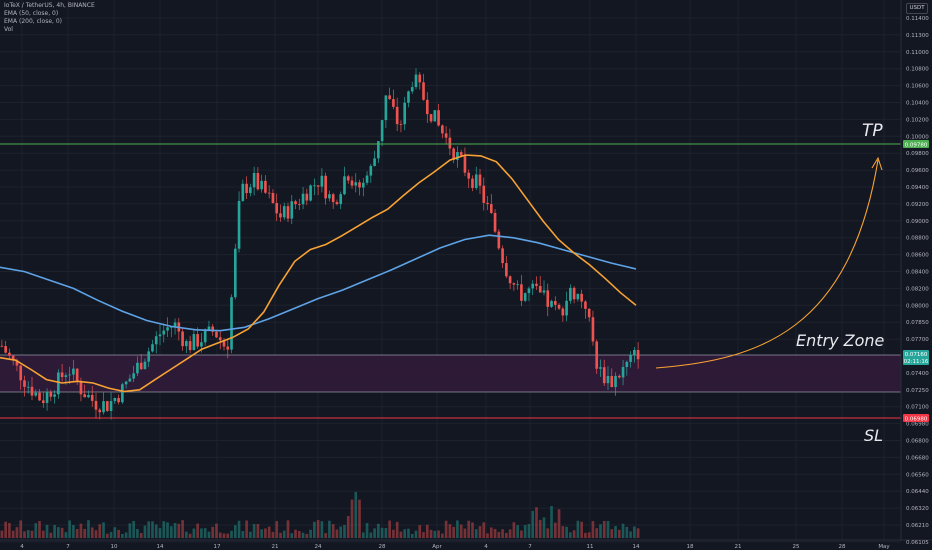  I want to click on price-tick-label: 0.11400, so click(917, 19).